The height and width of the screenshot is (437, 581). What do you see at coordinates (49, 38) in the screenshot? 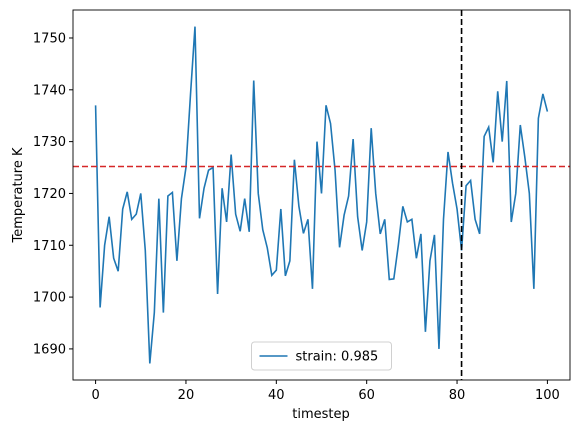
I see `y-tick-label: 1750` at bounding box center [49, 38].